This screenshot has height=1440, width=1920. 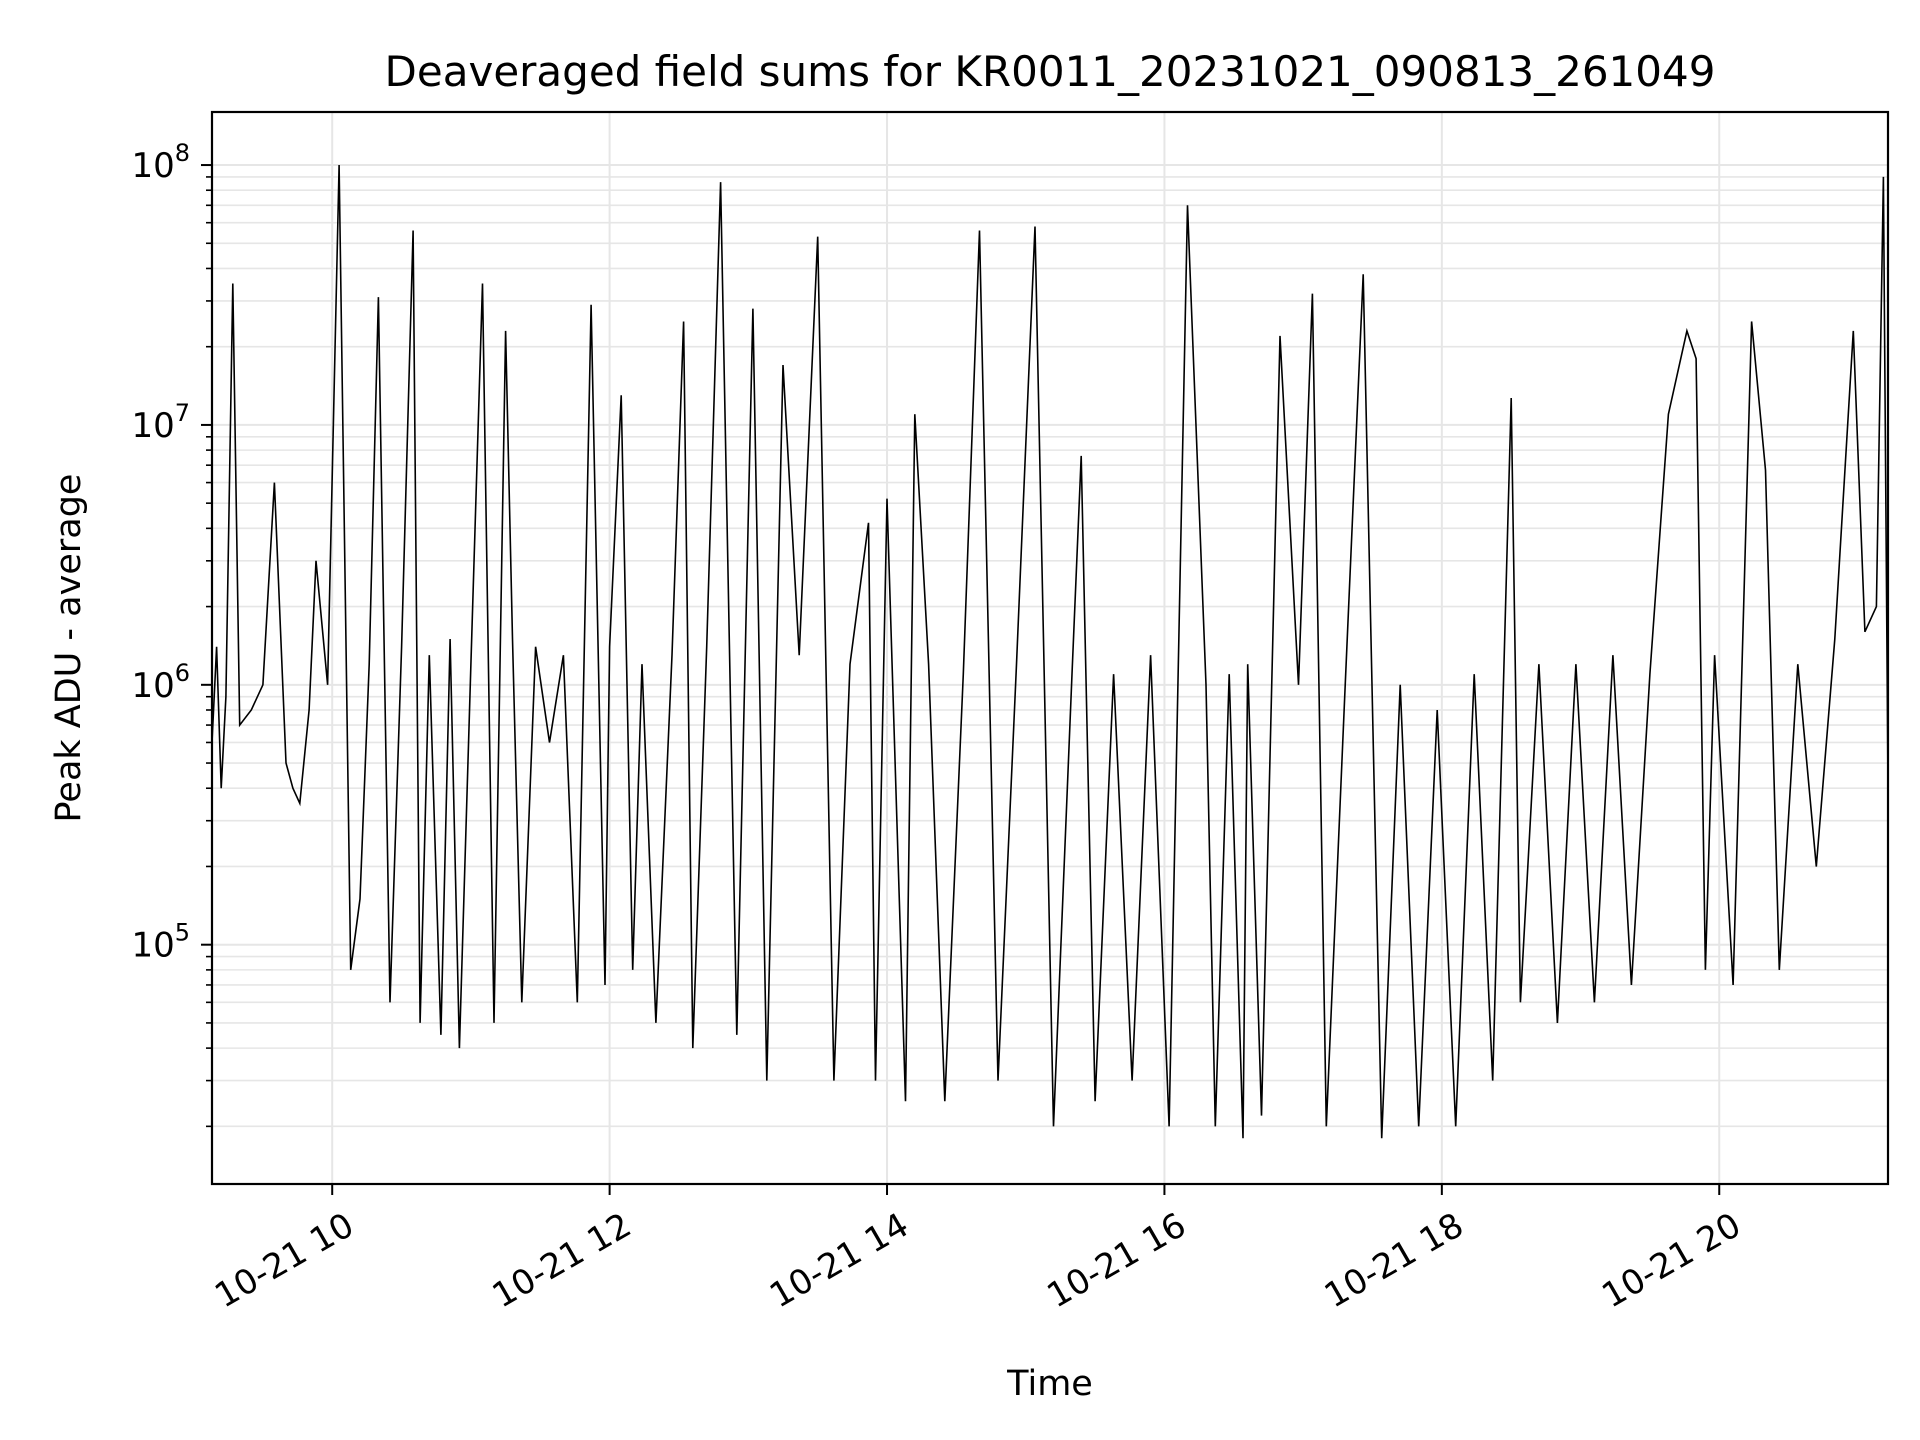 I want to click on y-tick-label: 10⁷, so click(x=160, y=422).